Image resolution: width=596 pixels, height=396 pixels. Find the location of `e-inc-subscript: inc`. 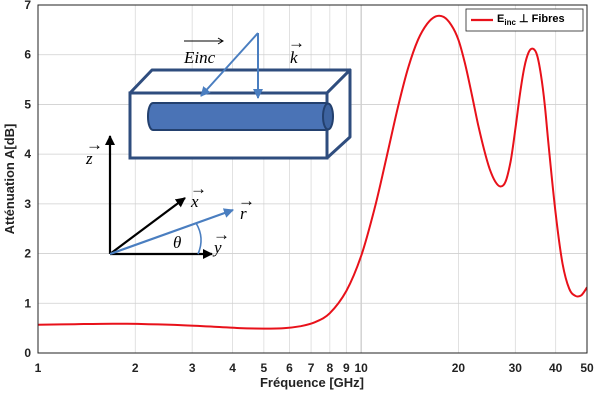

e-inc-subscript: inc is located at coordinates (204, 57).